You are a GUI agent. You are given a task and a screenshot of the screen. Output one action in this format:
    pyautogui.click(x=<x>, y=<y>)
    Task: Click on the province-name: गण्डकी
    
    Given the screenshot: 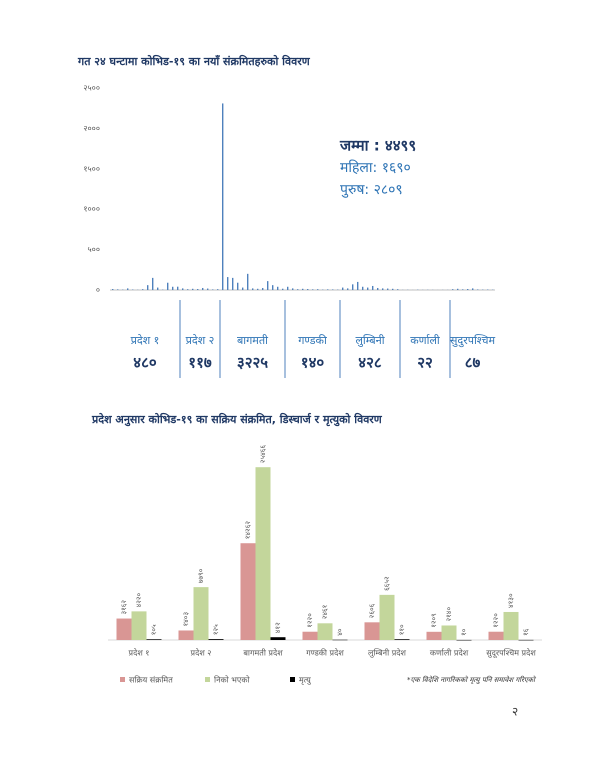 What is the action you would take?
    pyautogui.click(x=312, y=340)
    